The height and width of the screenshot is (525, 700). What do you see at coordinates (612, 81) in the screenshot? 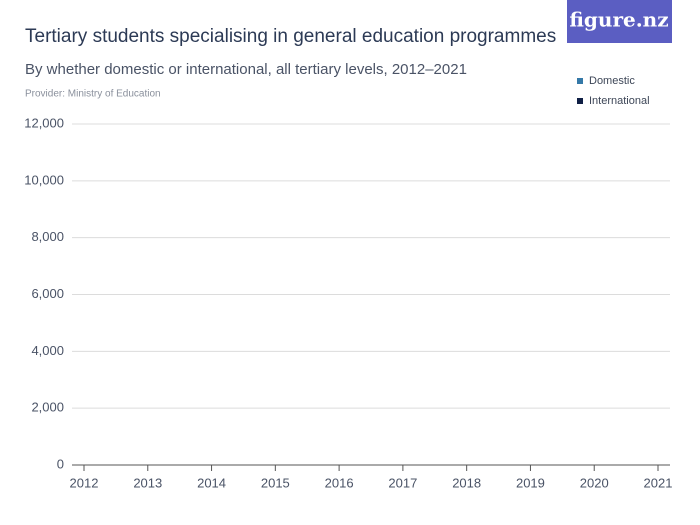
I see `legend-label: Domestic` at bounding box center [612, 81].